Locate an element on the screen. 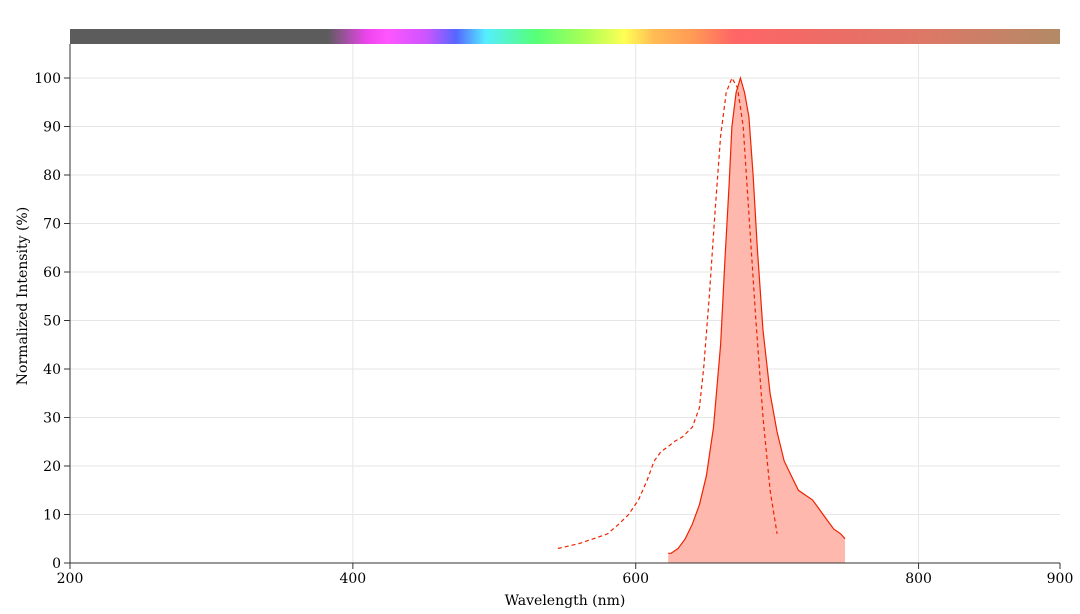 Image resolution: width=1080 pixels, height=614 pixels. series-fills is located at coordinates (756, 320).